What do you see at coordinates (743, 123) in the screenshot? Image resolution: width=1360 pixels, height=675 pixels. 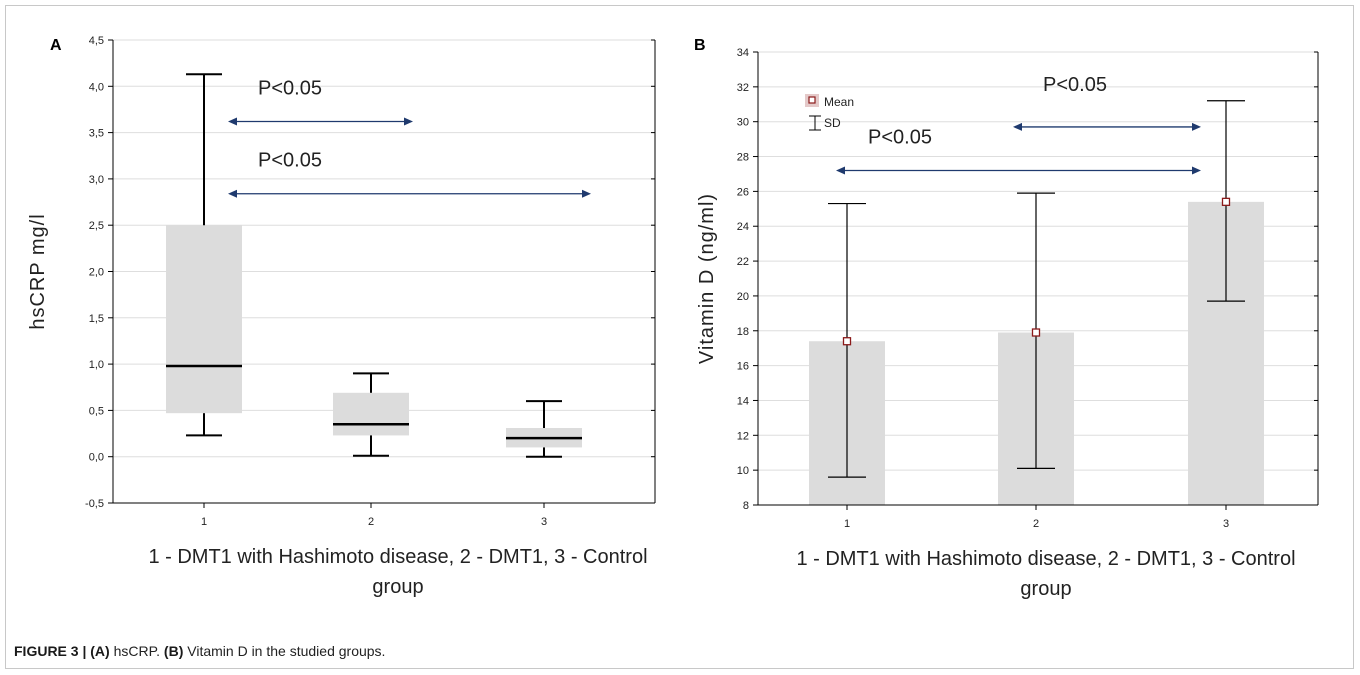 I see `y-tick-label: 30` at bounding box center [743, 123].